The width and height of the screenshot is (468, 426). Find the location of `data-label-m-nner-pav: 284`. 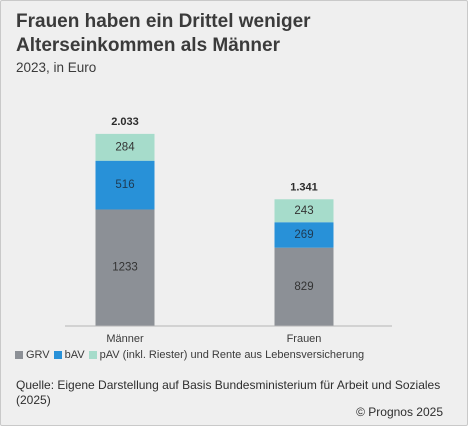

data-label-m-nner-pav: 284 is located at coordinates (125, 147).